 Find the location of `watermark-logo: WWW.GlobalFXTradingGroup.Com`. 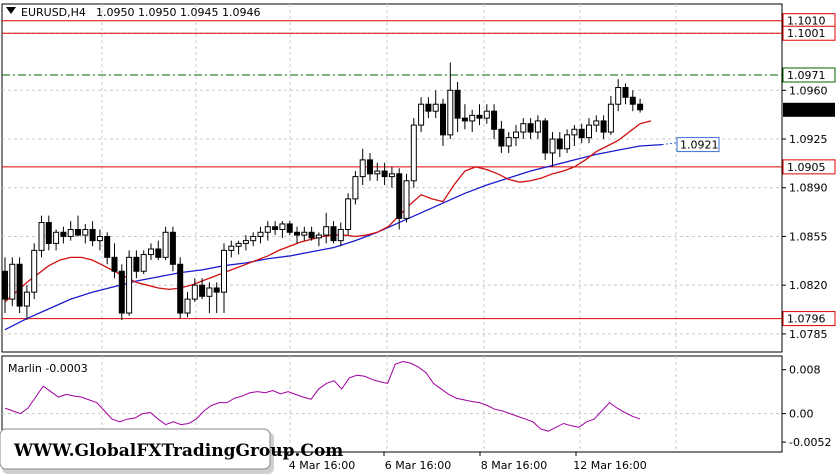

watermark-logo: WWW.GlobalFXTradingGroup.Com is located at coordinates (171, 451).